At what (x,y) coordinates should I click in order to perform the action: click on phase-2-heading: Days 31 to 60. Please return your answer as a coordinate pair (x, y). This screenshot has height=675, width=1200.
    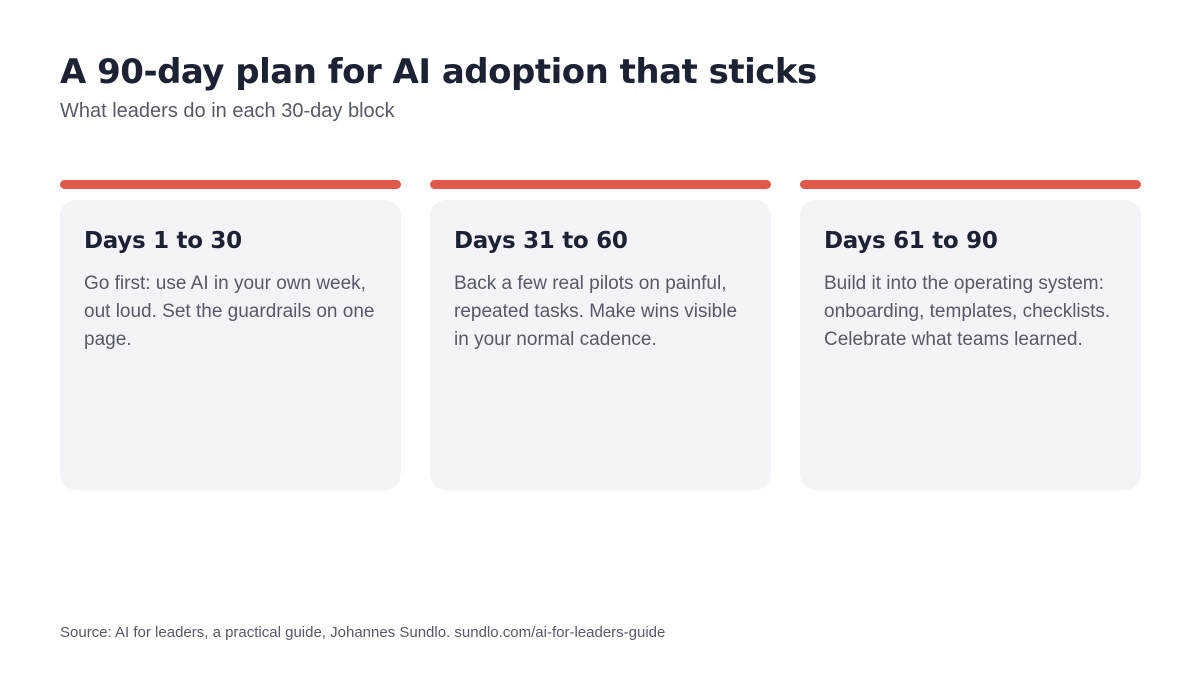
    Looking at the image, I should click on (541, 241).